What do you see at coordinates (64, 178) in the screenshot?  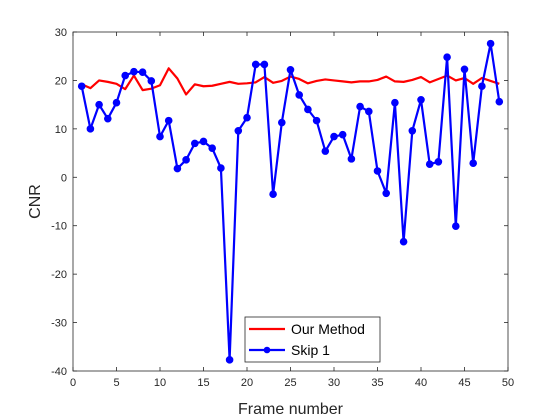 I see `y-tick-label: 0` at bounding box center [64, 178].